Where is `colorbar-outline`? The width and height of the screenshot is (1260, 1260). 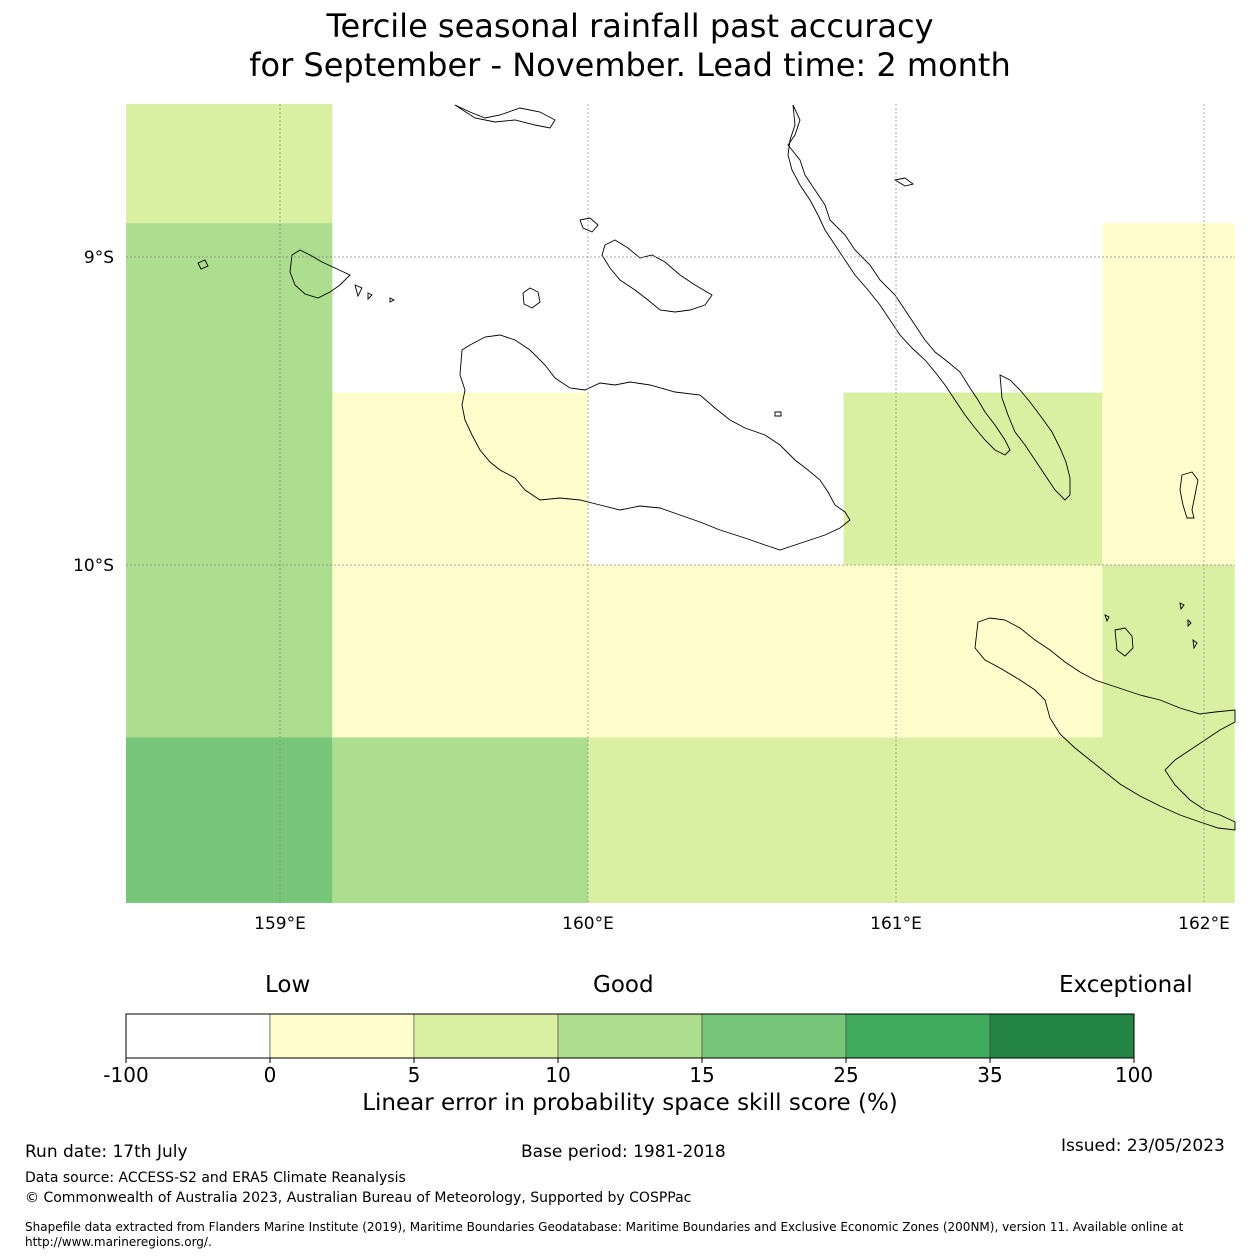 colorbar-outline is located at coordinates (630, 1036).